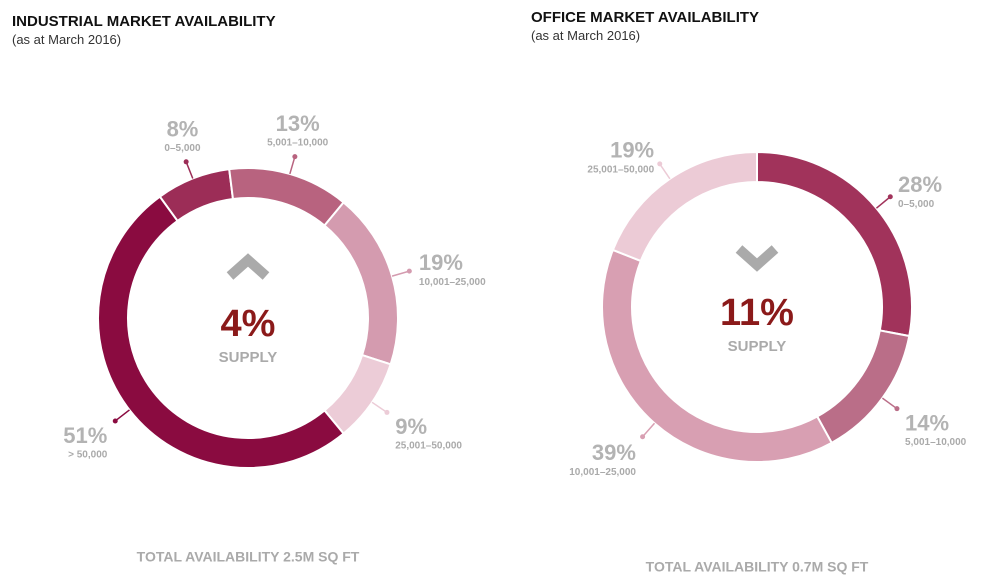 This screenshot has height=576, width=995. What do you see at coordinates (248, 324) in the screenshot?
I see `center-value: 4%` at bounding box center [248, 324].